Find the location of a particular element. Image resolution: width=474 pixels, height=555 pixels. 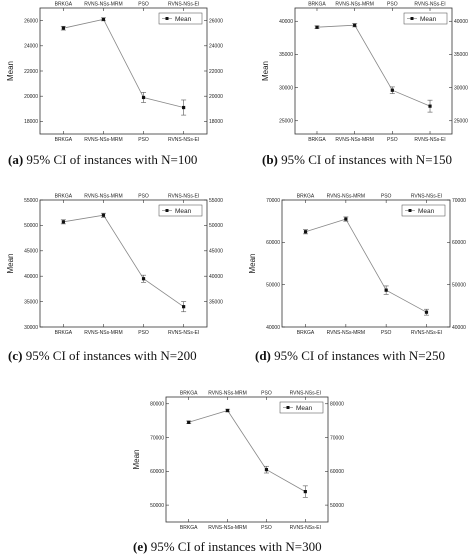

y-tick-label-right: 20000 is located at coordinates (216, 97).